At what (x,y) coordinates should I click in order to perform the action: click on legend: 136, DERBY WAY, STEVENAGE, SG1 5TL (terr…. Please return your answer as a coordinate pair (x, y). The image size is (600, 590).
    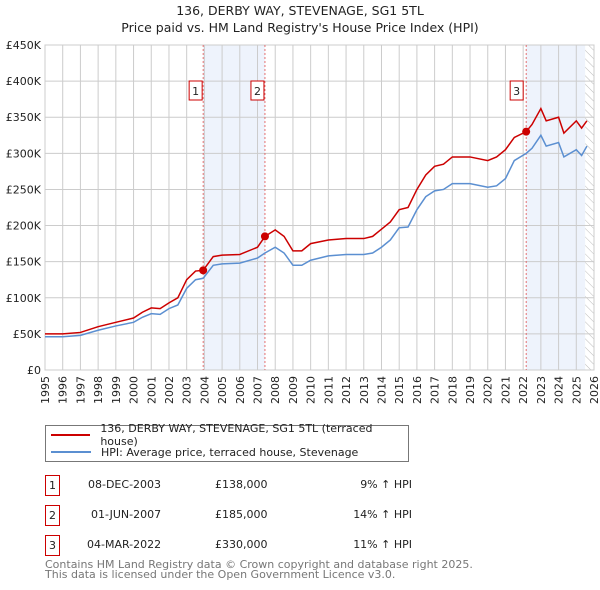
    Looking at the image, I should click on (227, 442).